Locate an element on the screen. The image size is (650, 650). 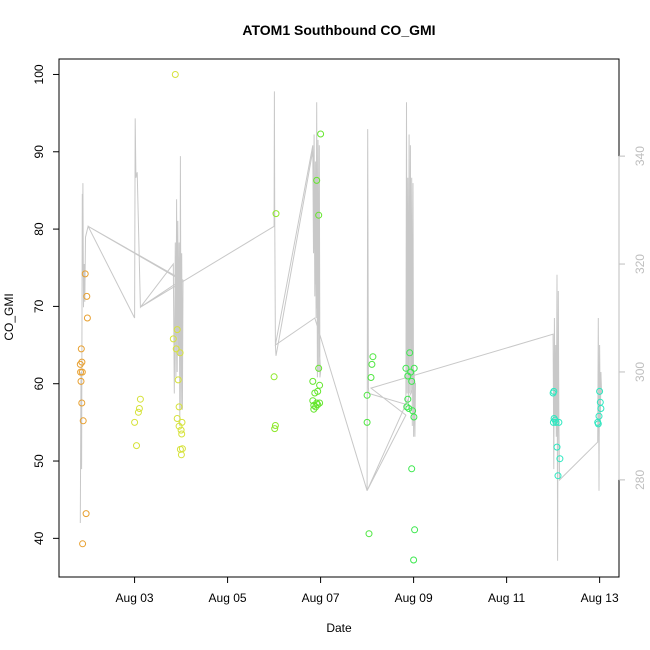
y-tick-label: 100 is located at coordinates (39, 74).